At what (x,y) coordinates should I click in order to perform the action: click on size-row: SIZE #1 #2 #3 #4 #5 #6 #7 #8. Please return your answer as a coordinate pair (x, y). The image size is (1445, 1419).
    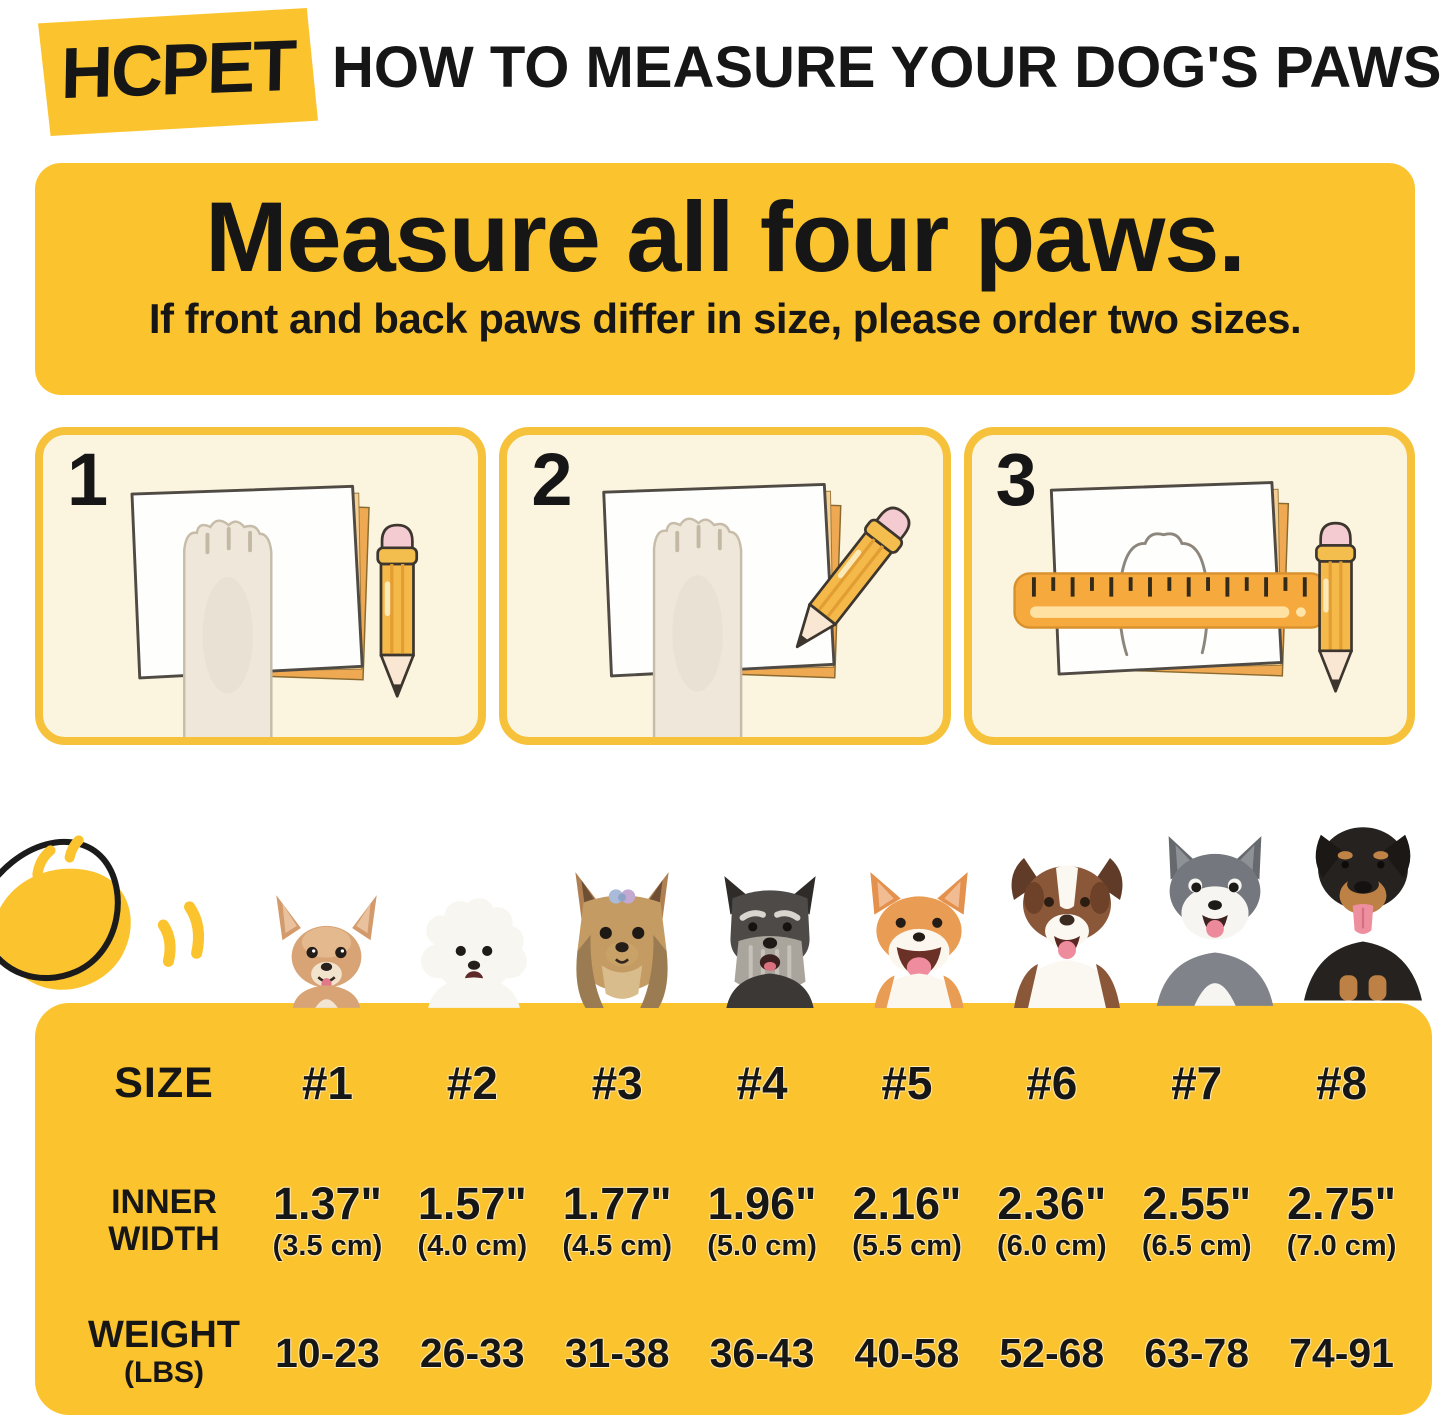
    Looking at the image, I should click on (743, 1083).